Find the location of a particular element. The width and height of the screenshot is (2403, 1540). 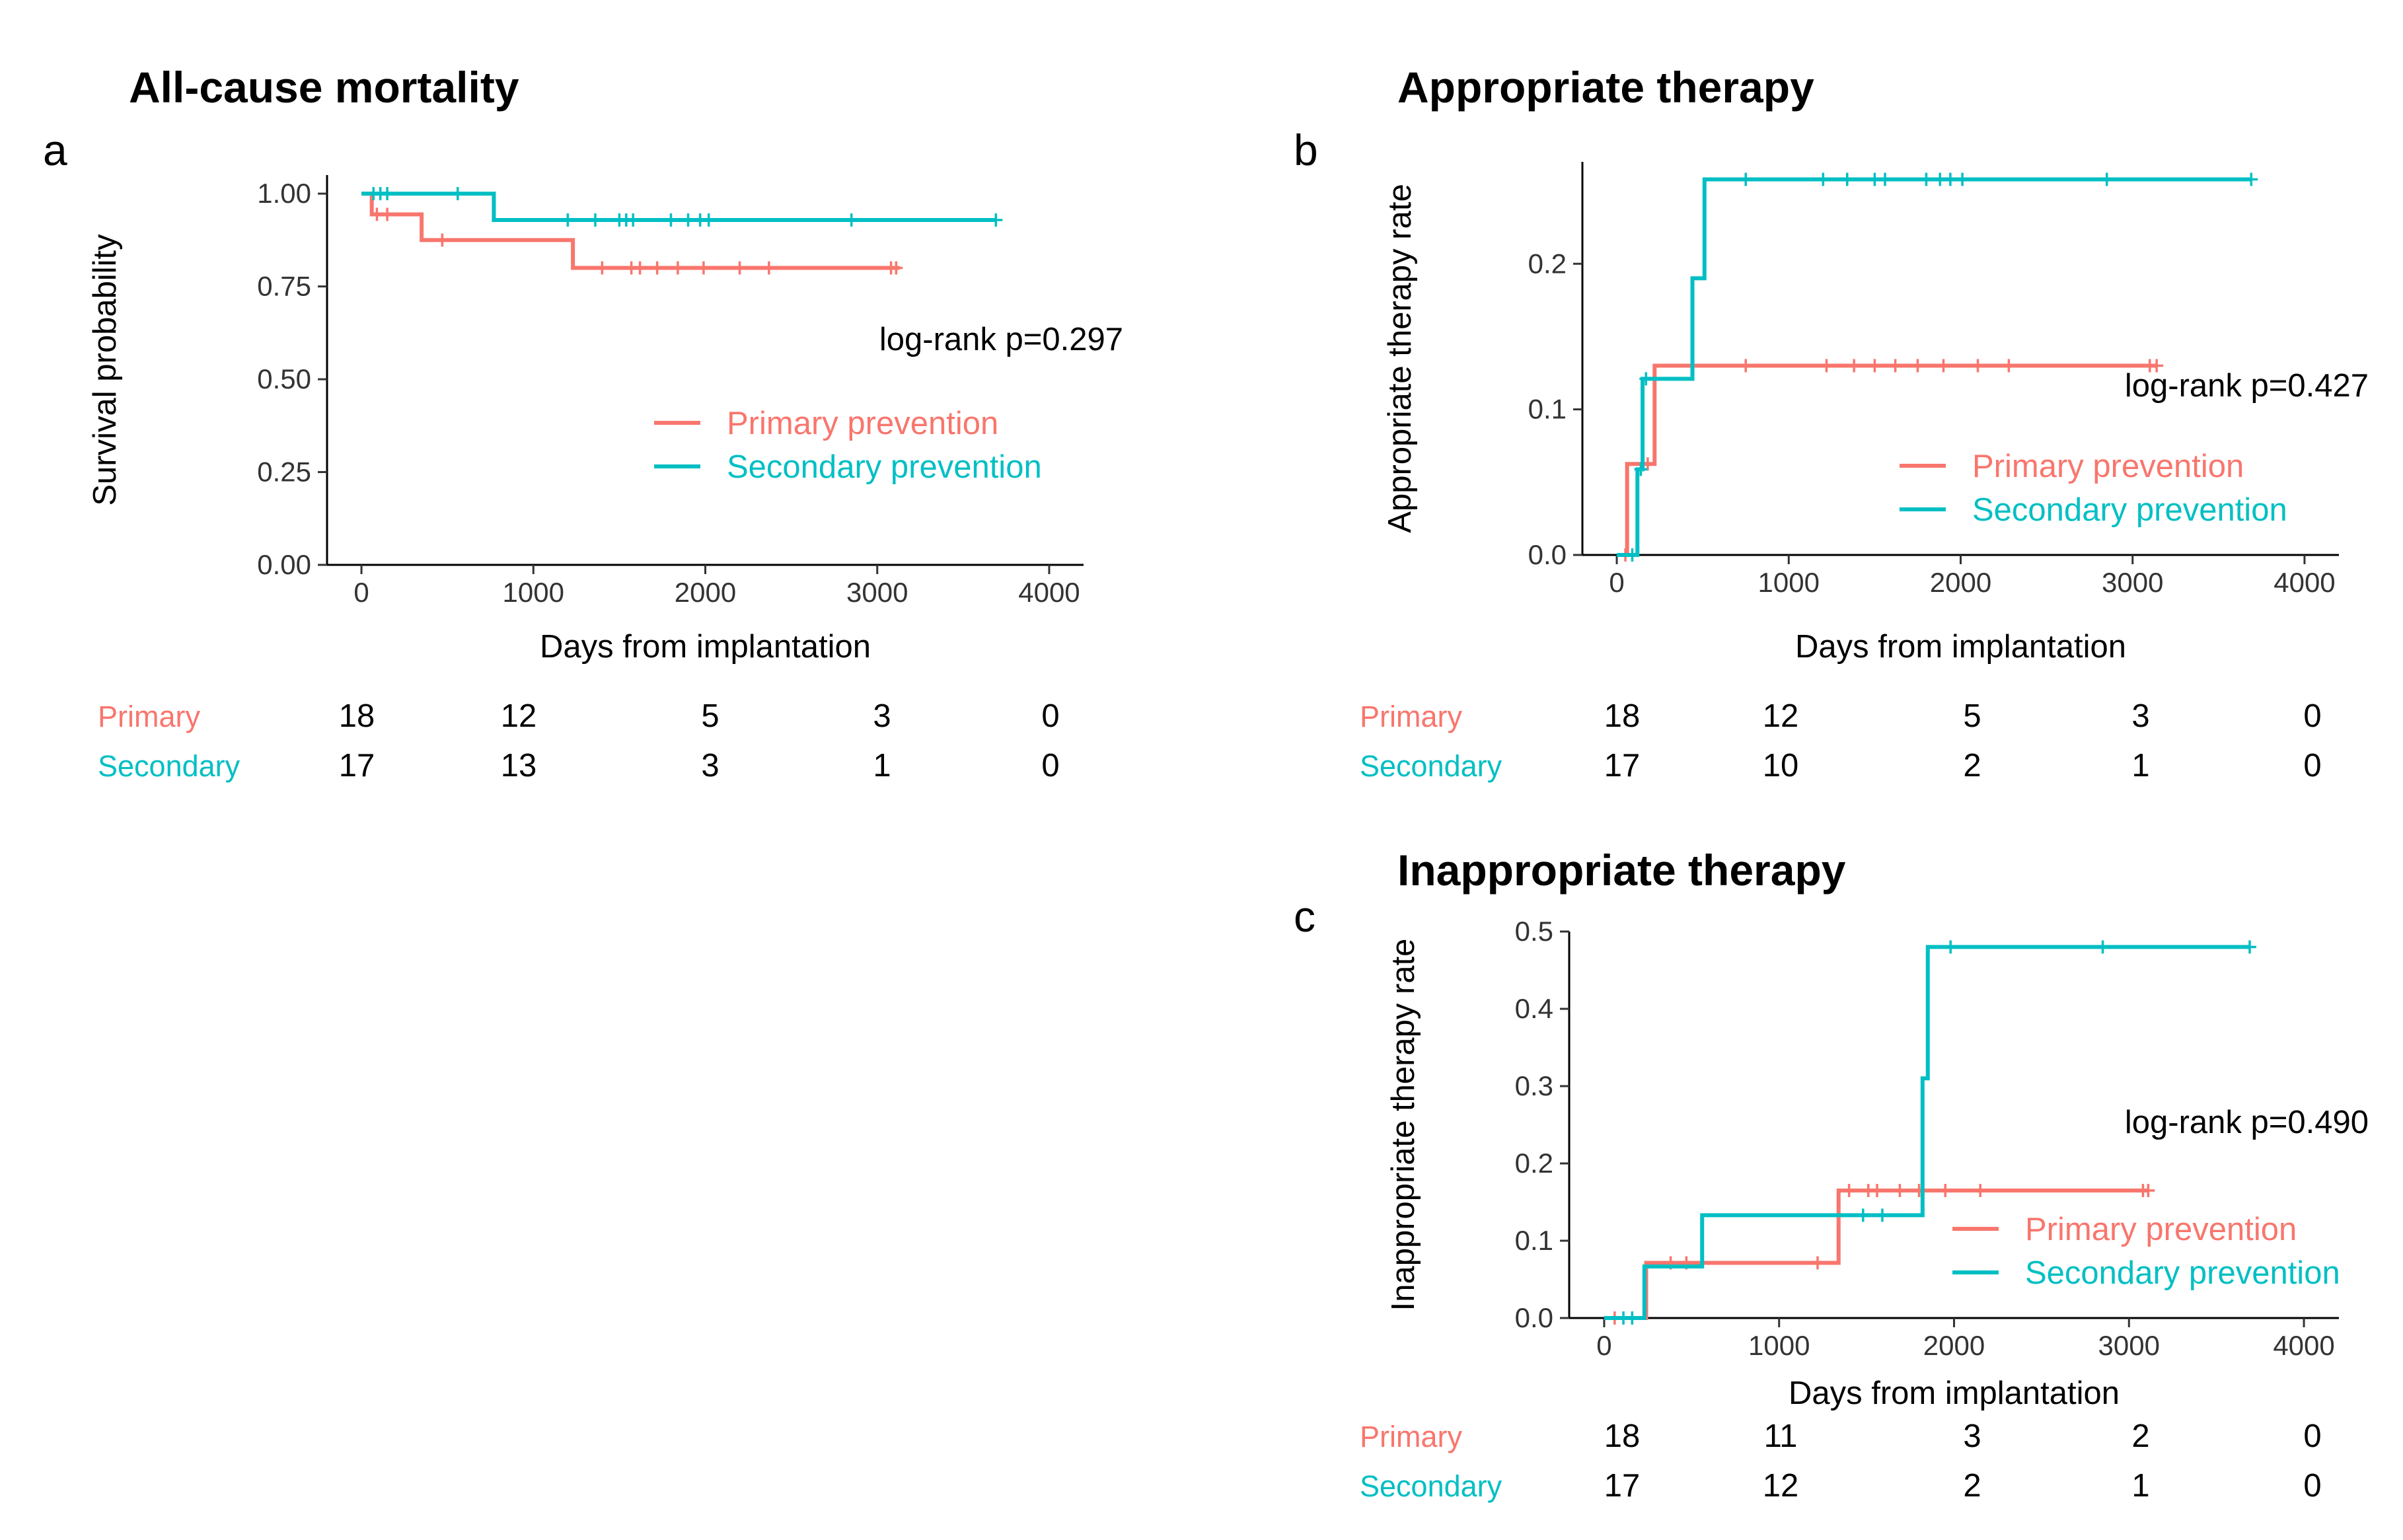

y-tick-label: 0.75 is located at coordinates (284, 286).